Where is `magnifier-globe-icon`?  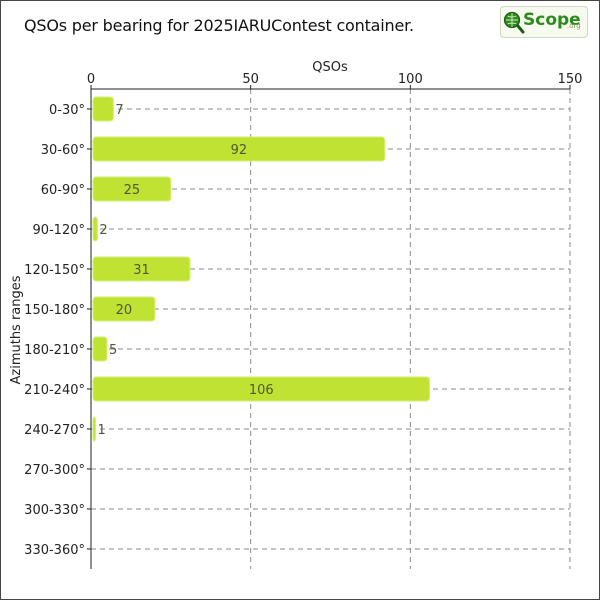 magnifier-globe-icon is located at coordinates (514, 22).